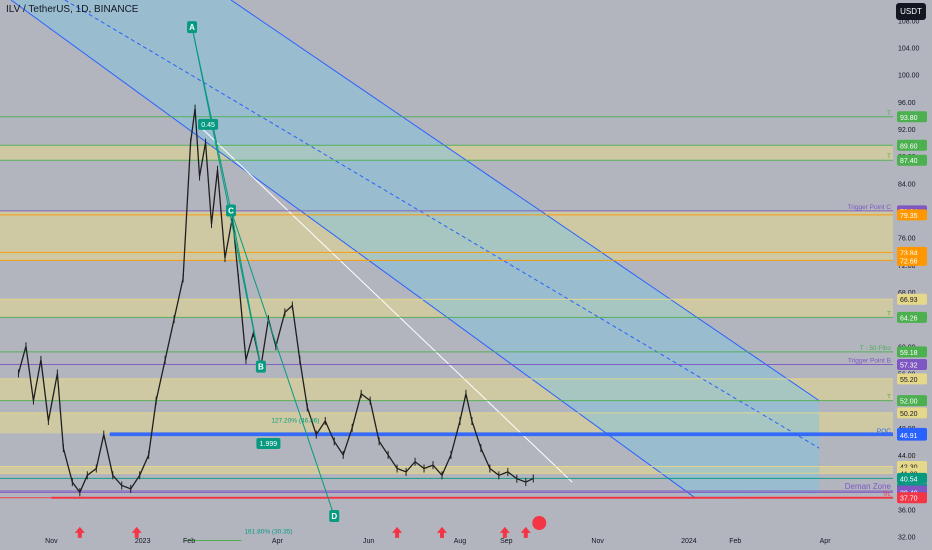 The width and height of the screenshot is (932, 550). Describe the element at coordinates (689, 541) in the screenshot. I see `date-tick-label: 2024` at that location.